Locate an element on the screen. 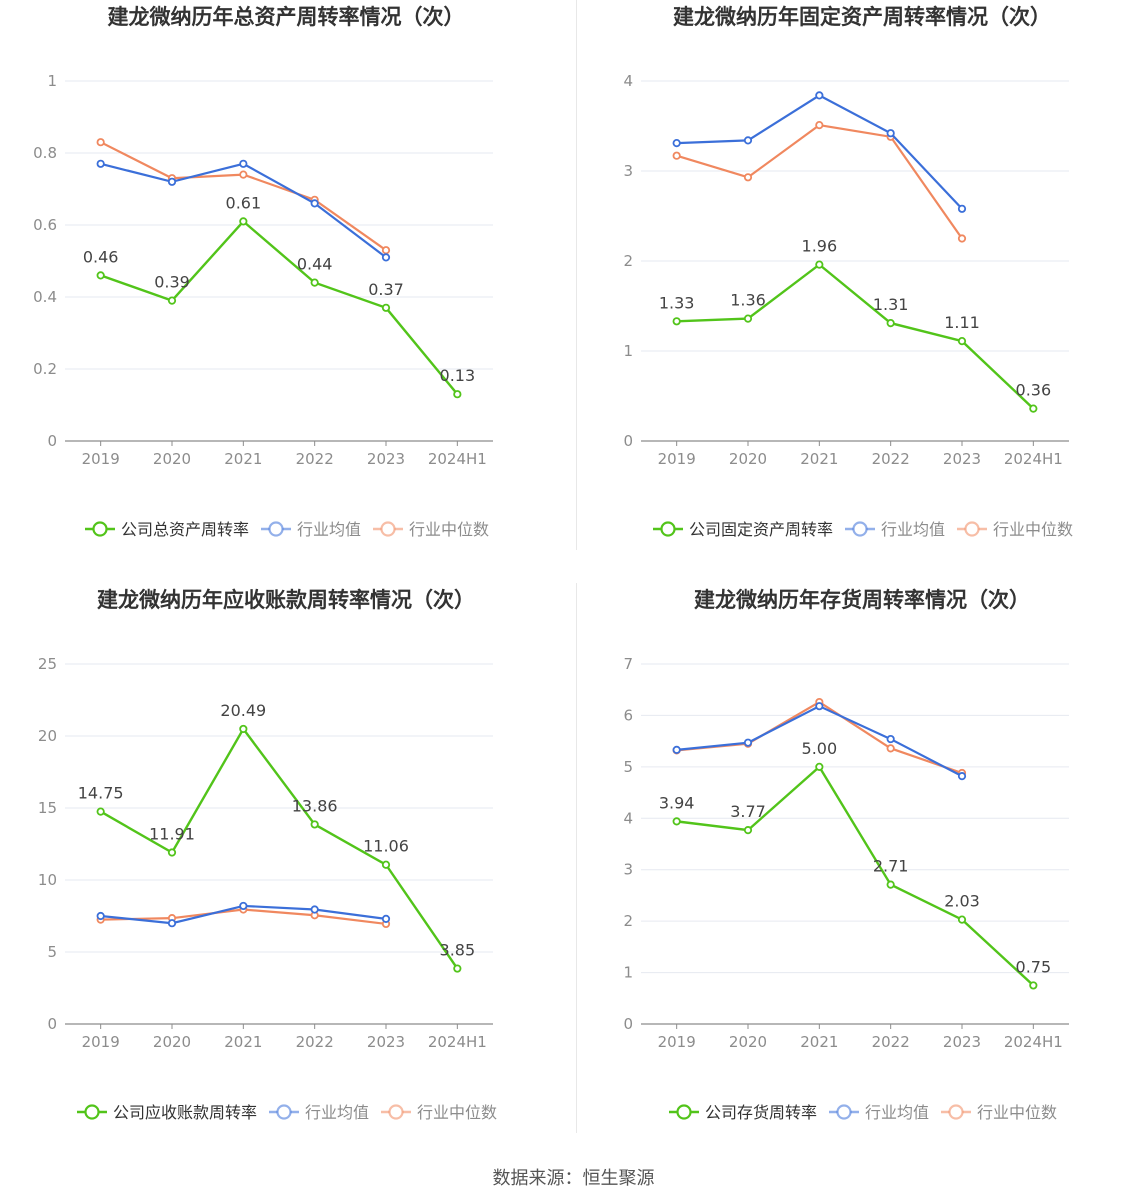 This screenshot has width=1147, height=1202. chart-title: 建龙微纳历年存货周转率情况（次） is located at coordinates (862, 600).